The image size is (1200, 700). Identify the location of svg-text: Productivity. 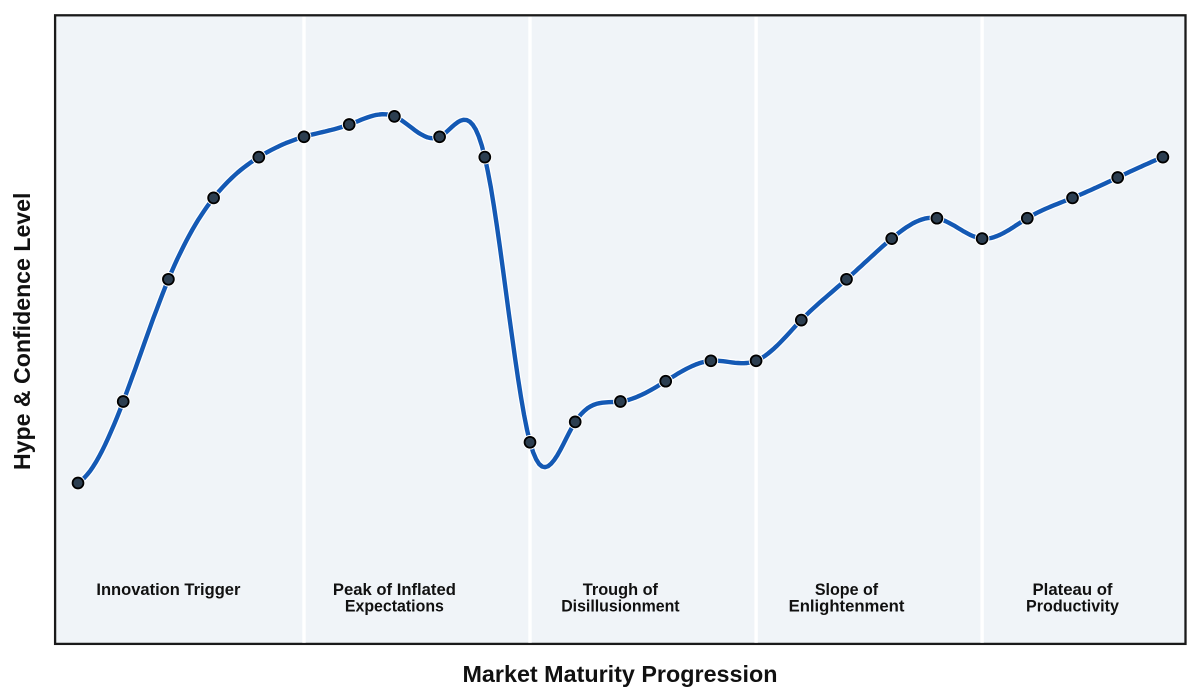
(1072, 607).